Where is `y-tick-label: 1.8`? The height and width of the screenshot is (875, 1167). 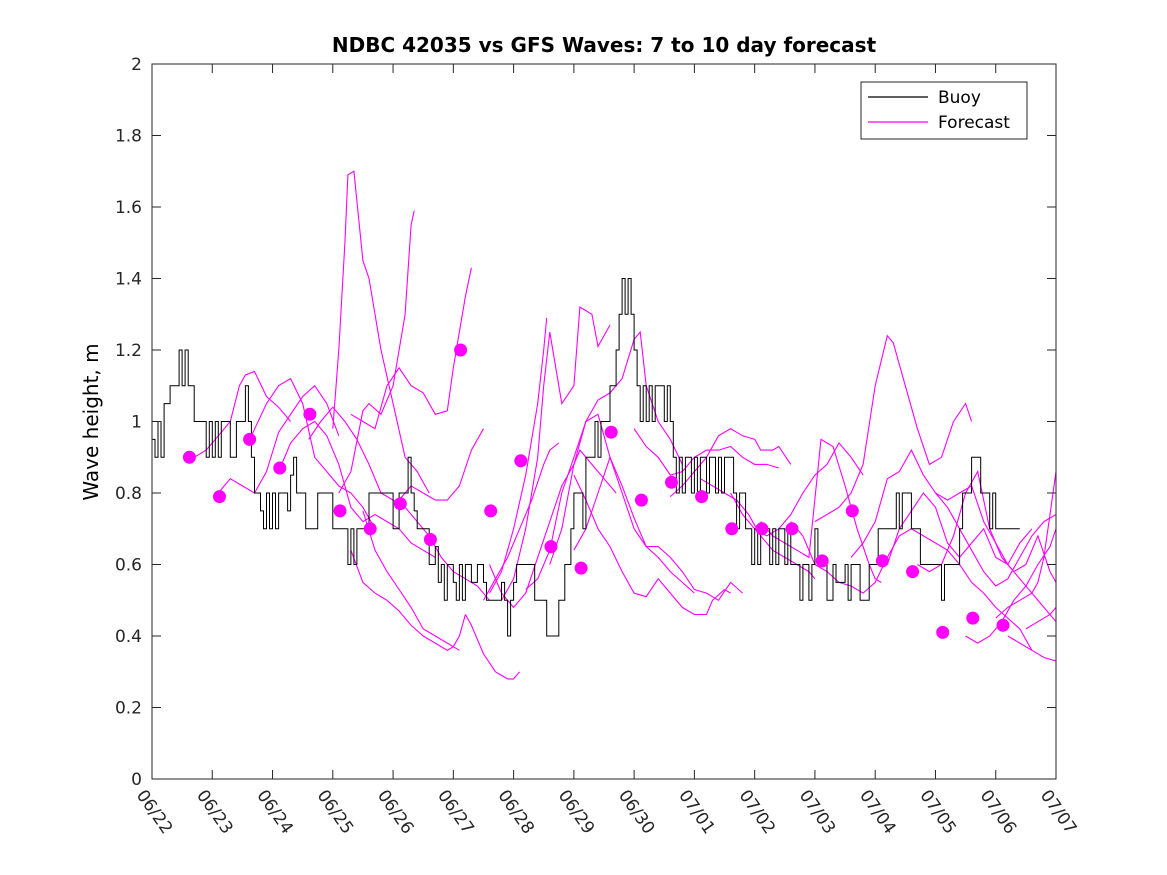
y-tick-label: 1.8 is located at coordinates (128, 137).